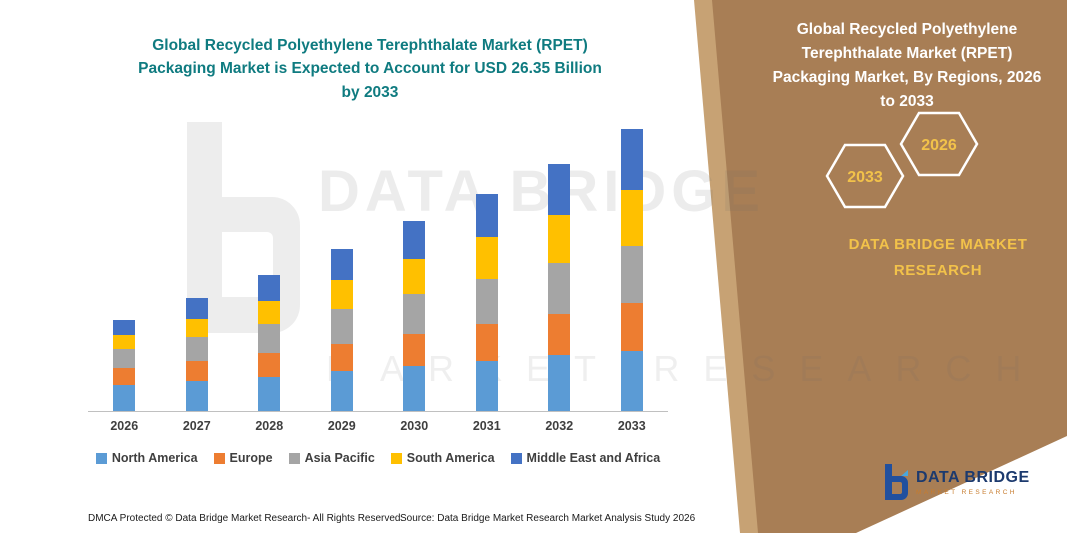  Describe the element at coordinates (559, 426) in the screenshot. I see `x-label-2032: 2032` at that location.